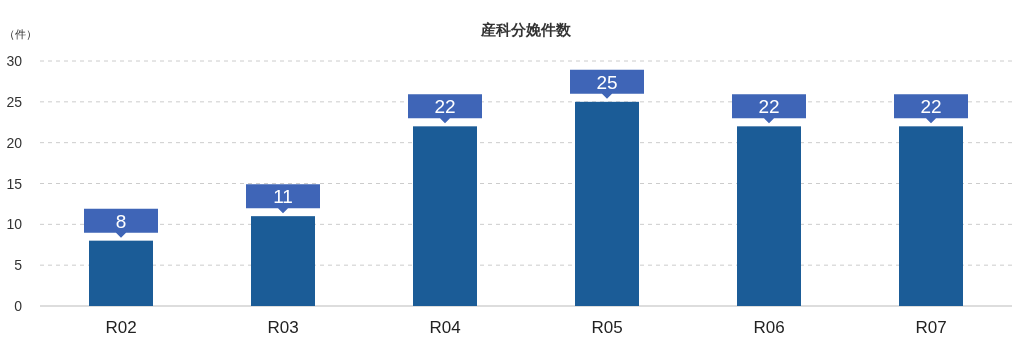  Describe the element at coordinates (14, 183) in the screenshot. I see `y-tick-label: 15` at that location.